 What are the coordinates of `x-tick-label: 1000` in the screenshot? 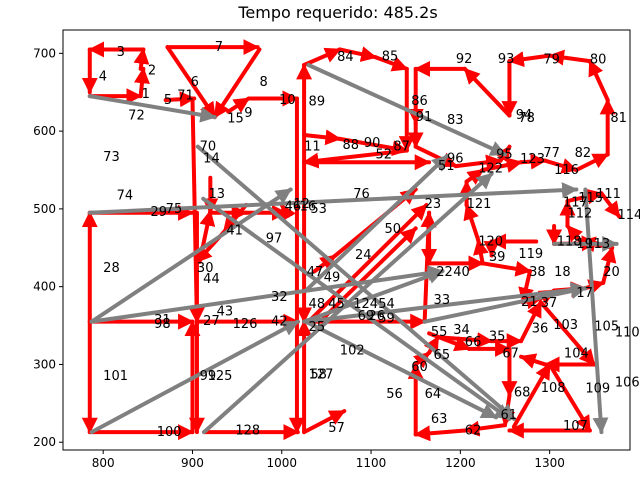 It's located at (281, 463).